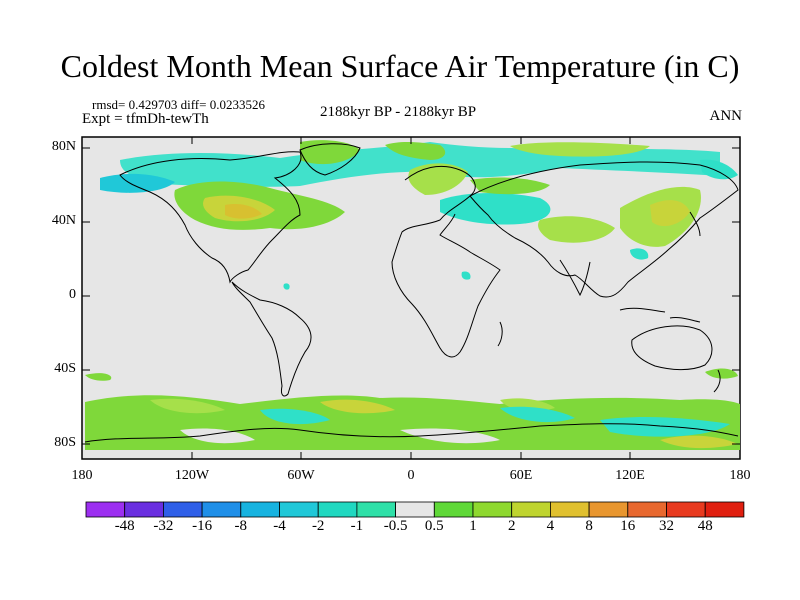  What do you see at coordinates (705, 526) in the screenshot?
I see `colorbar-label: 48` at bounding box center [705, 526].